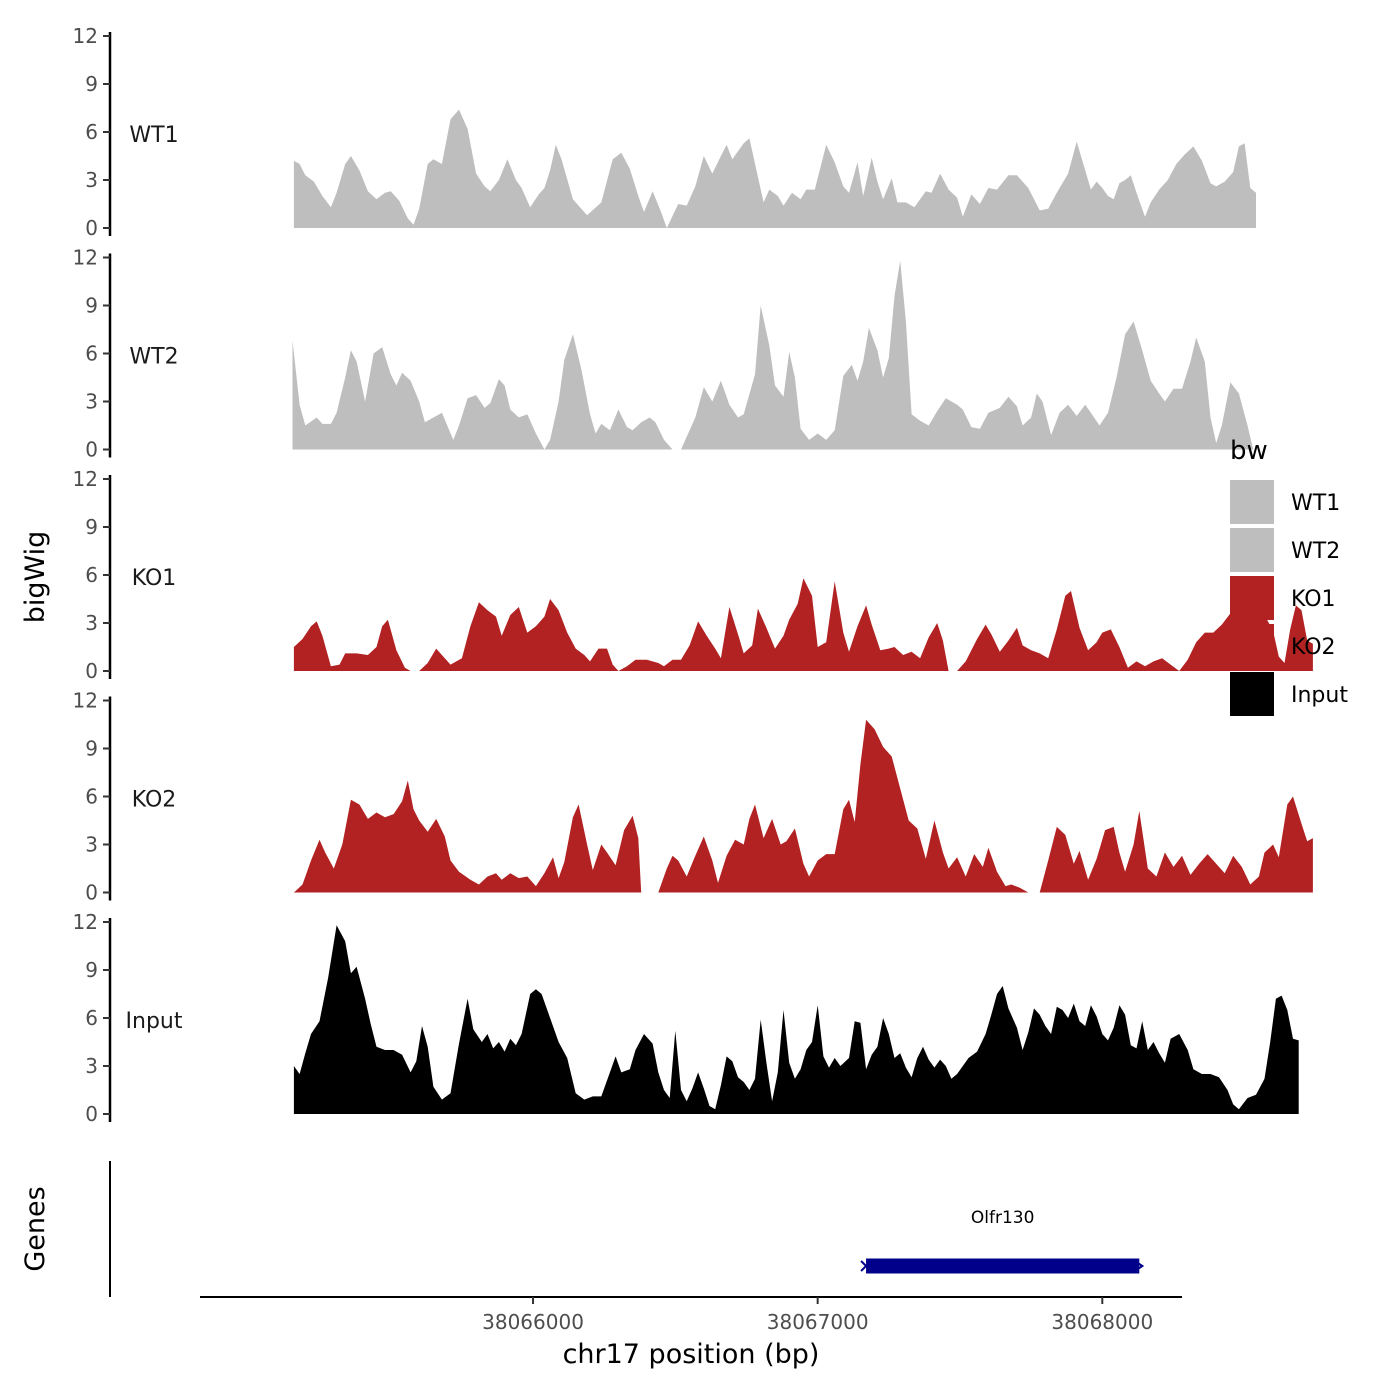 Image resolution: width=1400 pixels, height=1400 pixels. What do you see at coordinates (154, 578) in the screenshot?
I see `track-label-ko1: KO1` at bounding box center [154, 578].